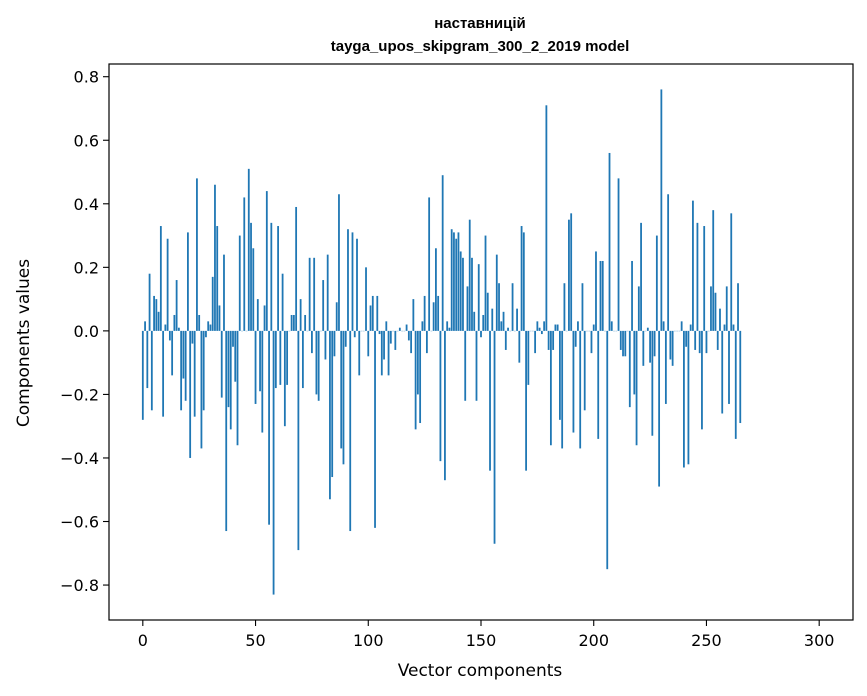 Image resolution: width=867 pixels, height=696 pixels. Describe the element at coordinates (86, 77) in the screenshot. I see `y-tick-label: 0.8` at that location.